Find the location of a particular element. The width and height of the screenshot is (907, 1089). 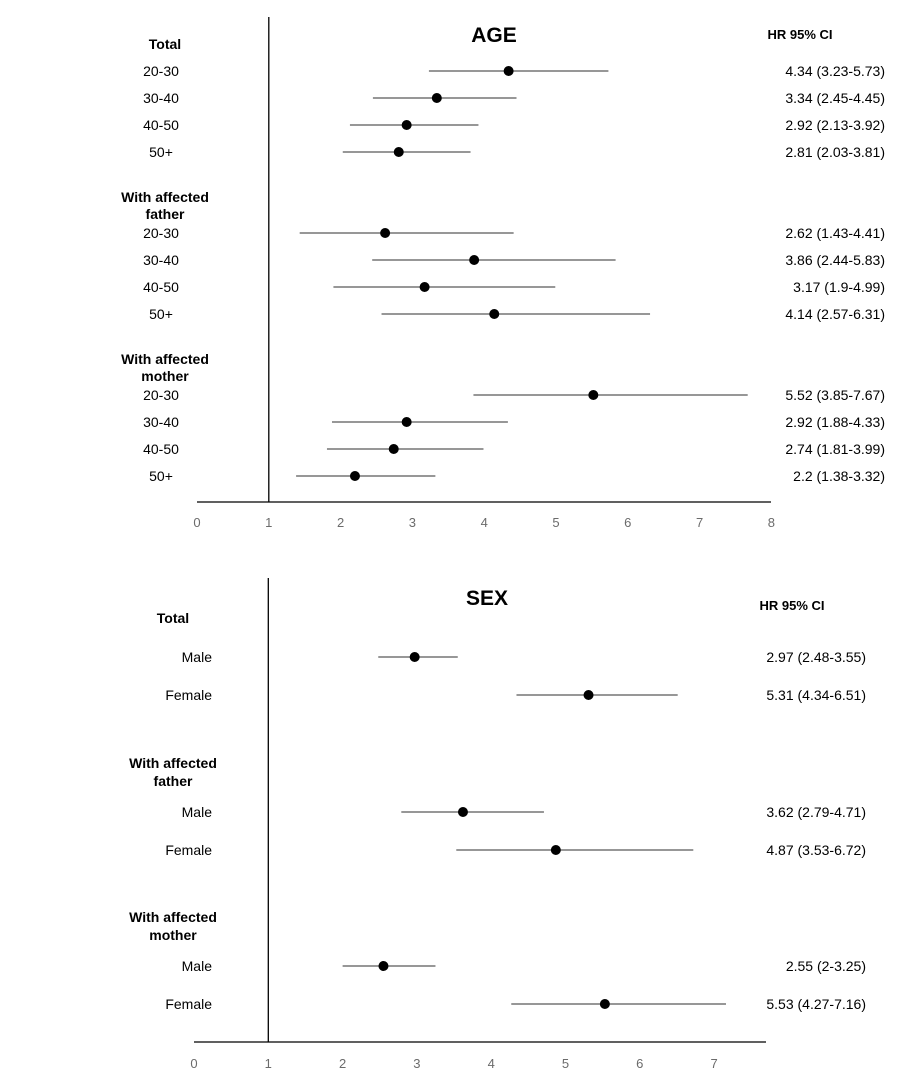

hr-ci-value: 5.31 (4.34-6.51) is located at coordinates (816, 695).